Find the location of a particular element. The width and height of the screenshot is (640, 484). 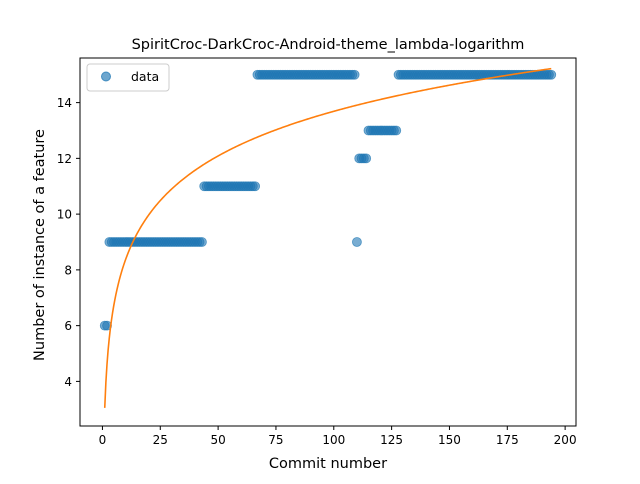

legend-marker is located at coordinates (106, 76).